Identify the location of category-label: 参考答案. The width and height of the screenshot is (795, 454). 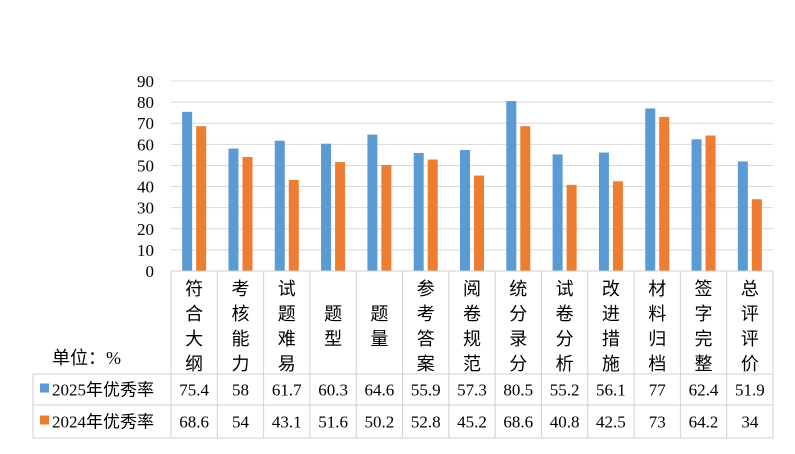
(426, 326).